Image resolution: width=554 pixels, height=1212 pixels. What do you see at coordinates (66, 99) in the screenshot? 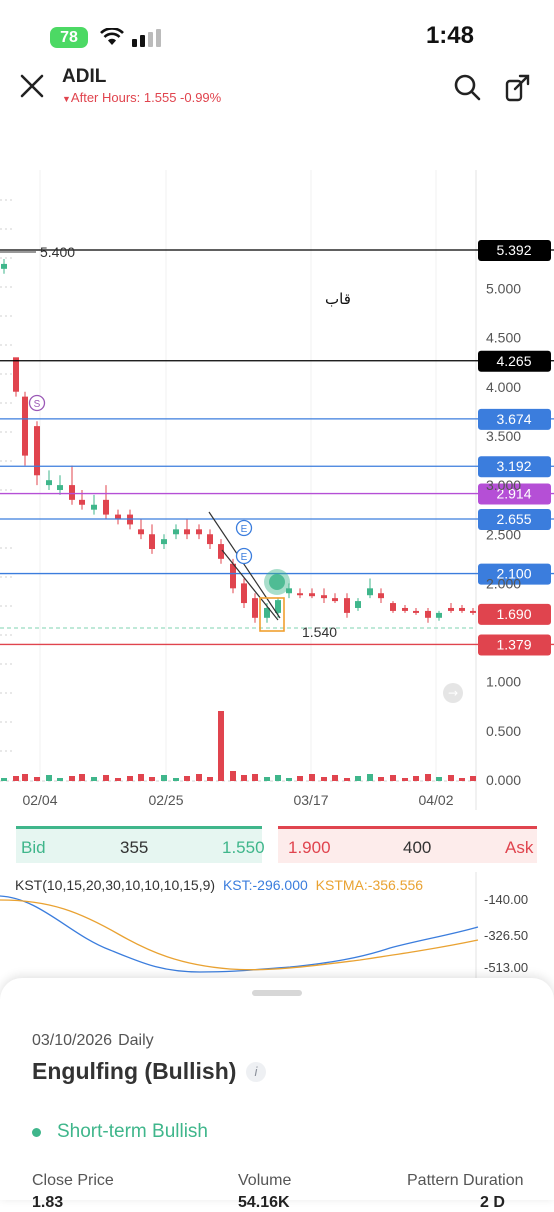
I see `down-arrow-icon: ▼` at bounding box center [66, 99].